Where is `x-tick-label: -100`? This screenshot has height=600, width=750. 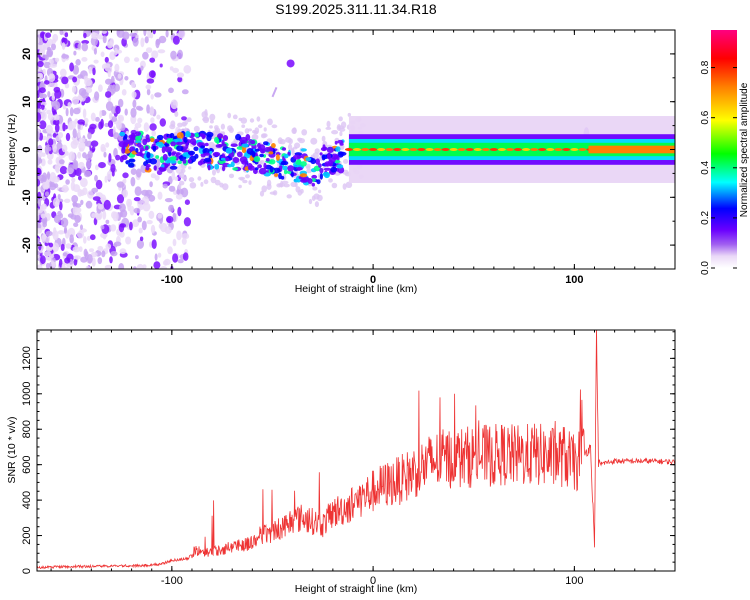 x-tick-label: -100 is located at coordinates (172, 280).